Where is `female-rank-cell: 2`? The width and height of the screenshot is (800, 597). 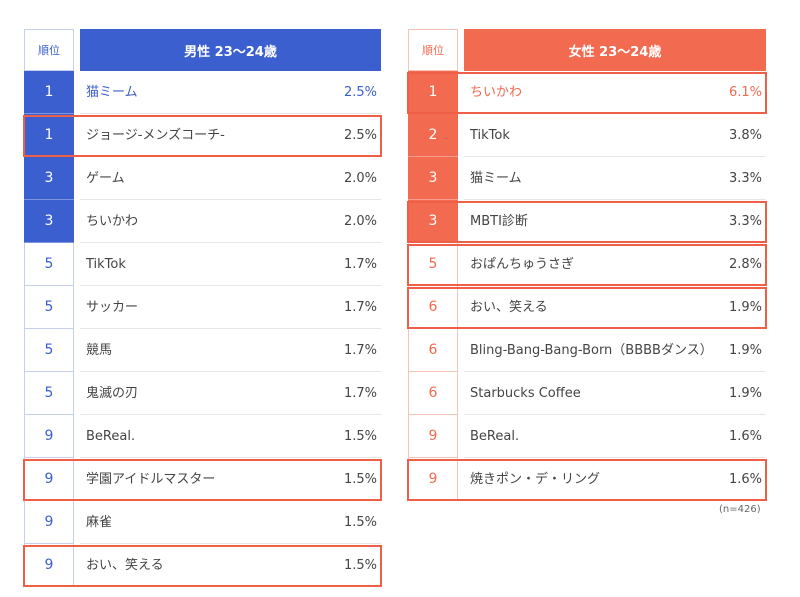 female-rank-cell: 2 is located at coordinates (433, 135).